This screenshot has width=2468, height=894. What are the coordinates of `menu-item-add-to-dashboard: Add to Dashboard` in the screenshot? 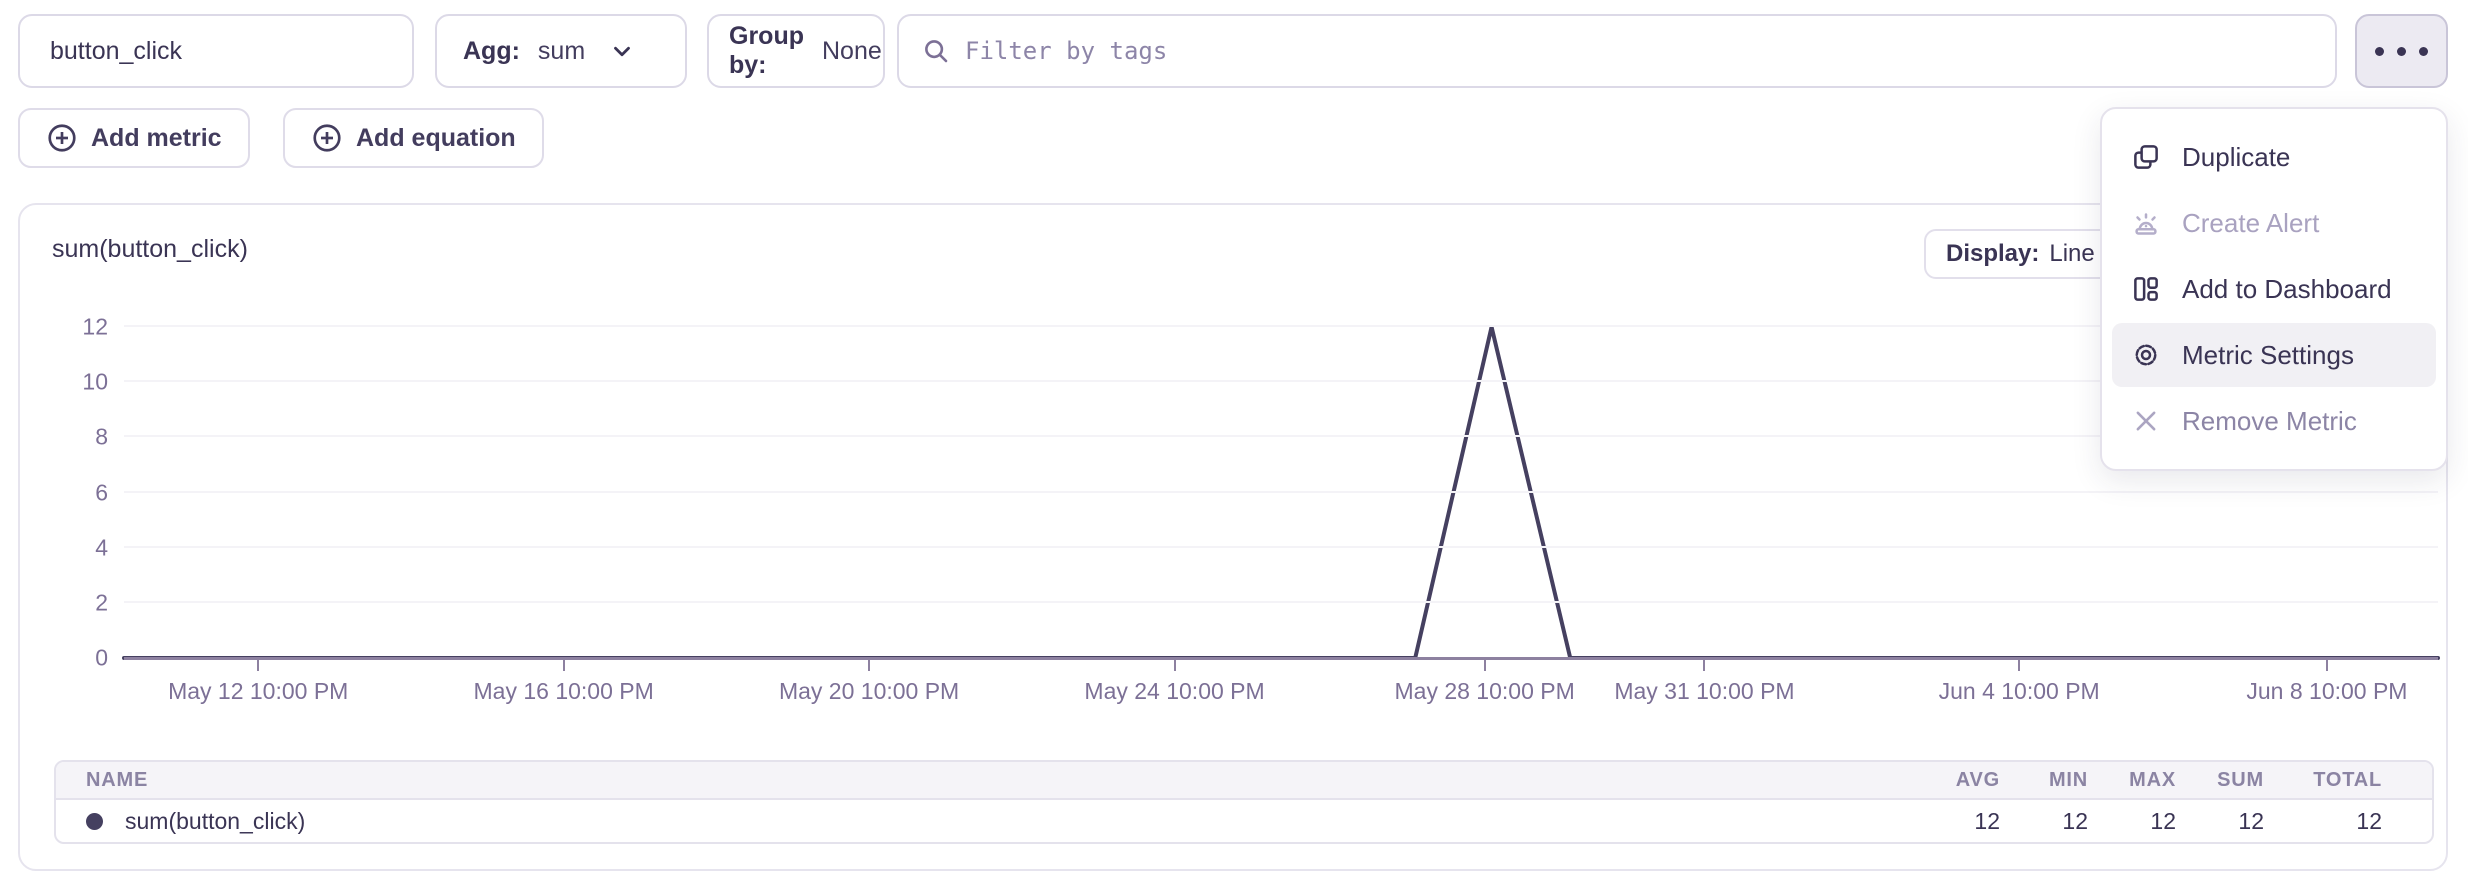 It's located at (2274, 289).